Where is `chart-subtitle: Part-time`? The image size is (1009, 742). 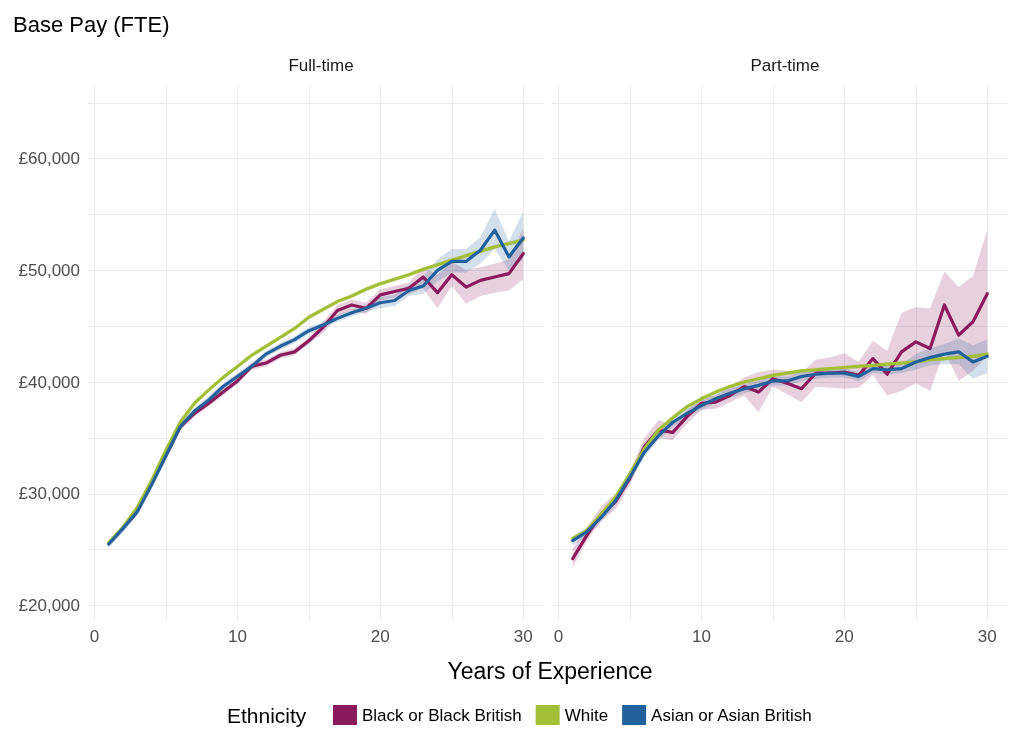
chart-subtitle: Part-time is located at coordinates (785, 65).